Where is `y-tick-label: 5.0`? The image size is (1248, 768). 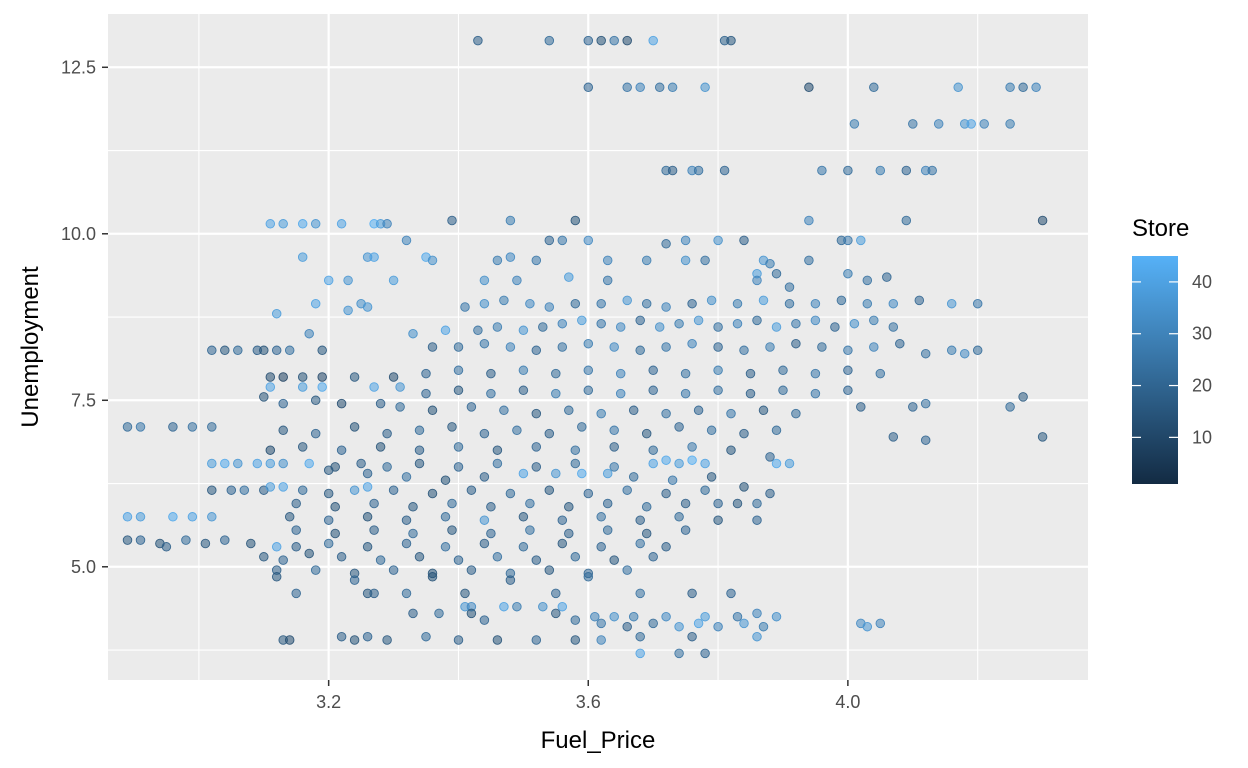
y-tick-label: 5.0 is located at coordinates (83, 567).